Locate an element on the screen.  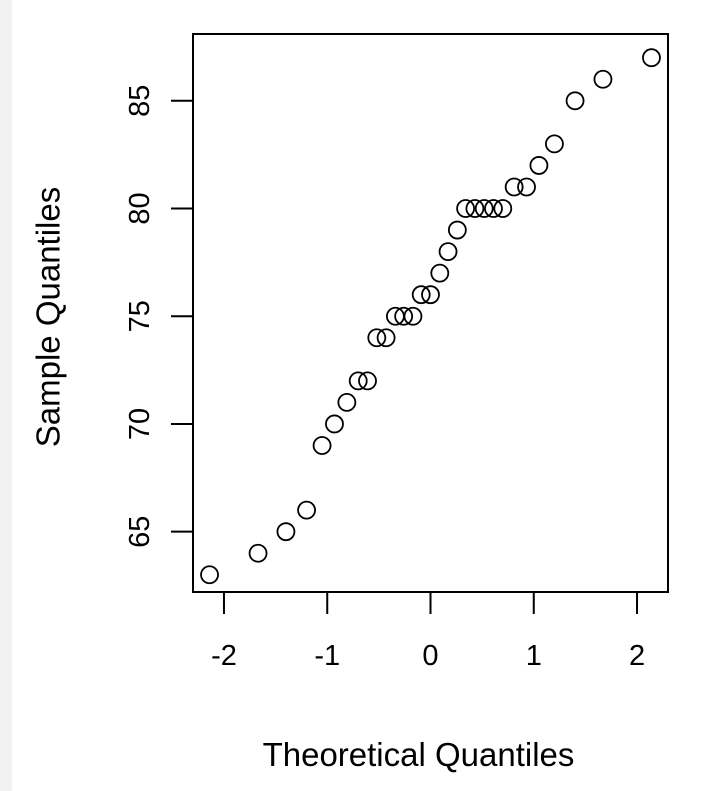
y-tick-label: 80 is located at coordinates (140, 208).